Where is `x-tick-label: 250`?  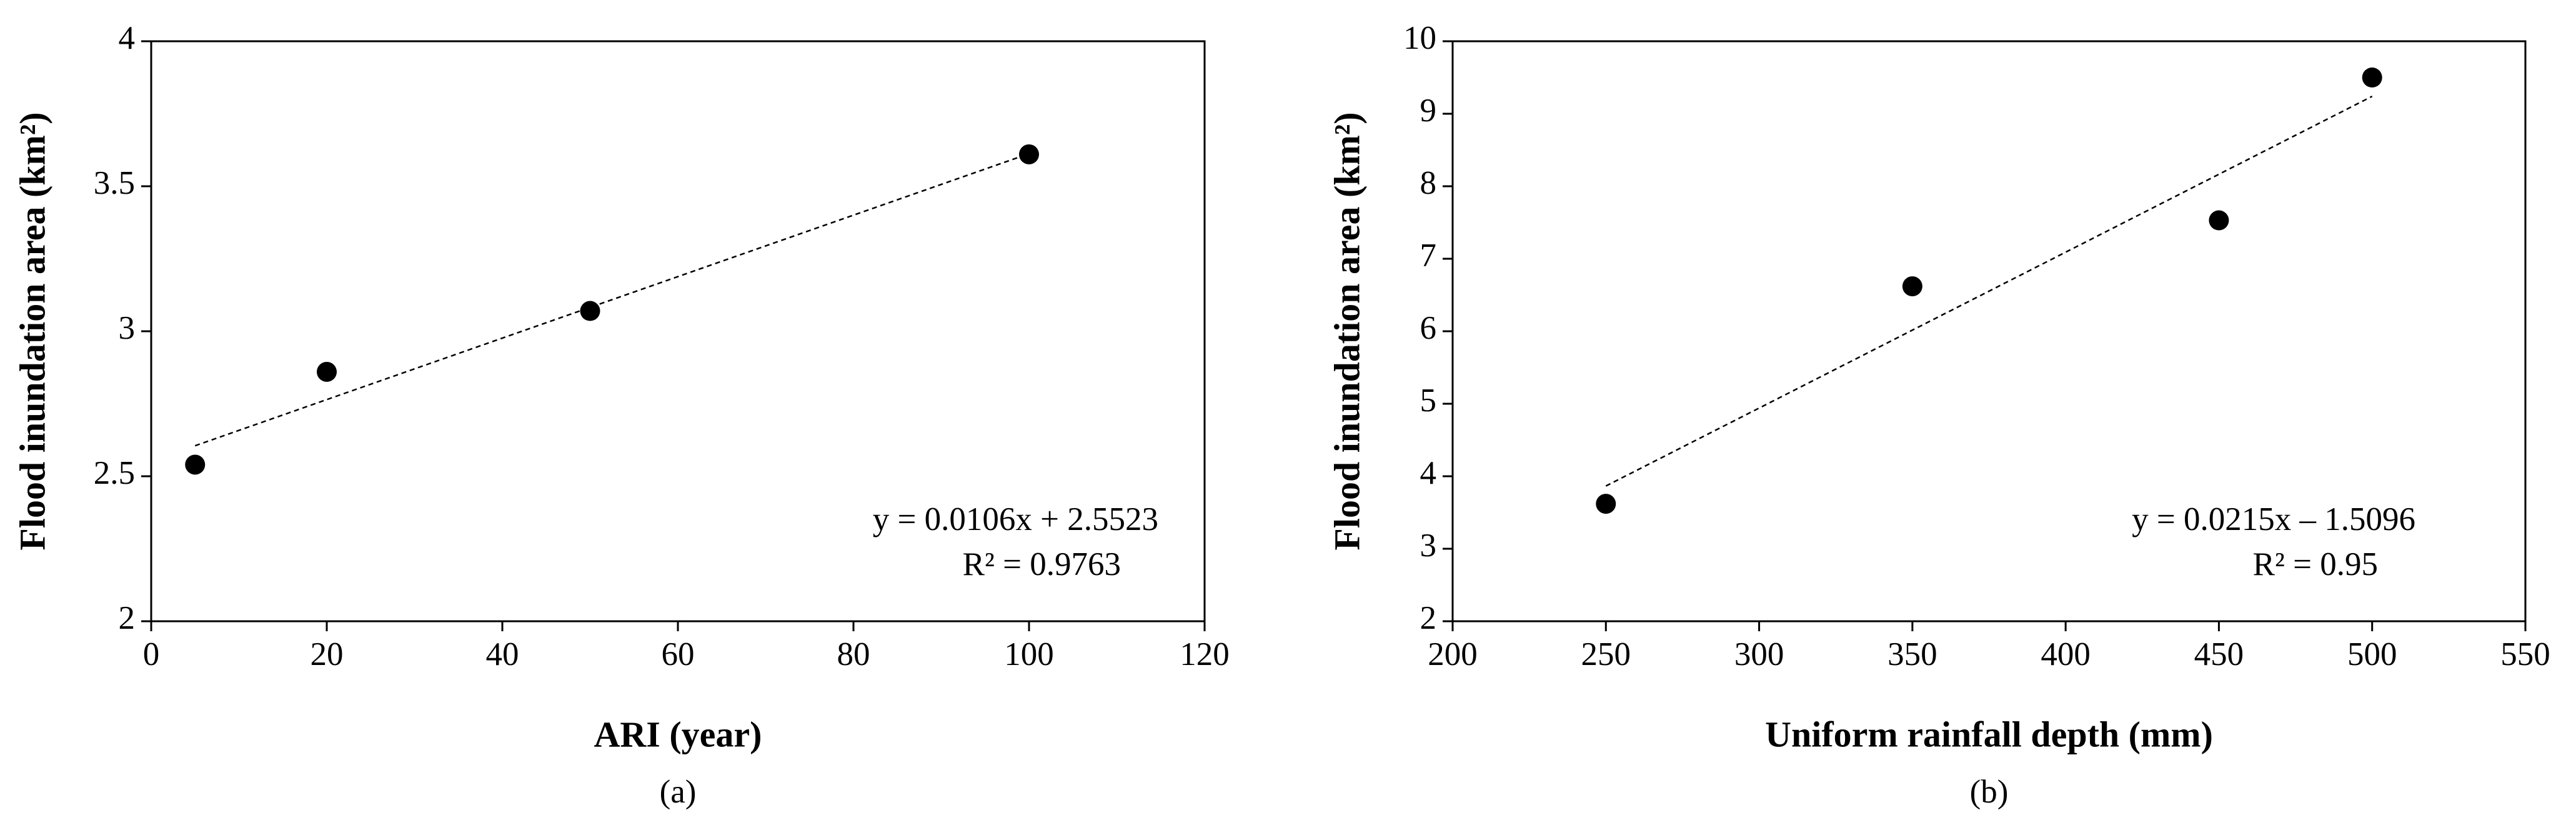
x-tick-label: 250 is located at coordinates (1606, 654).